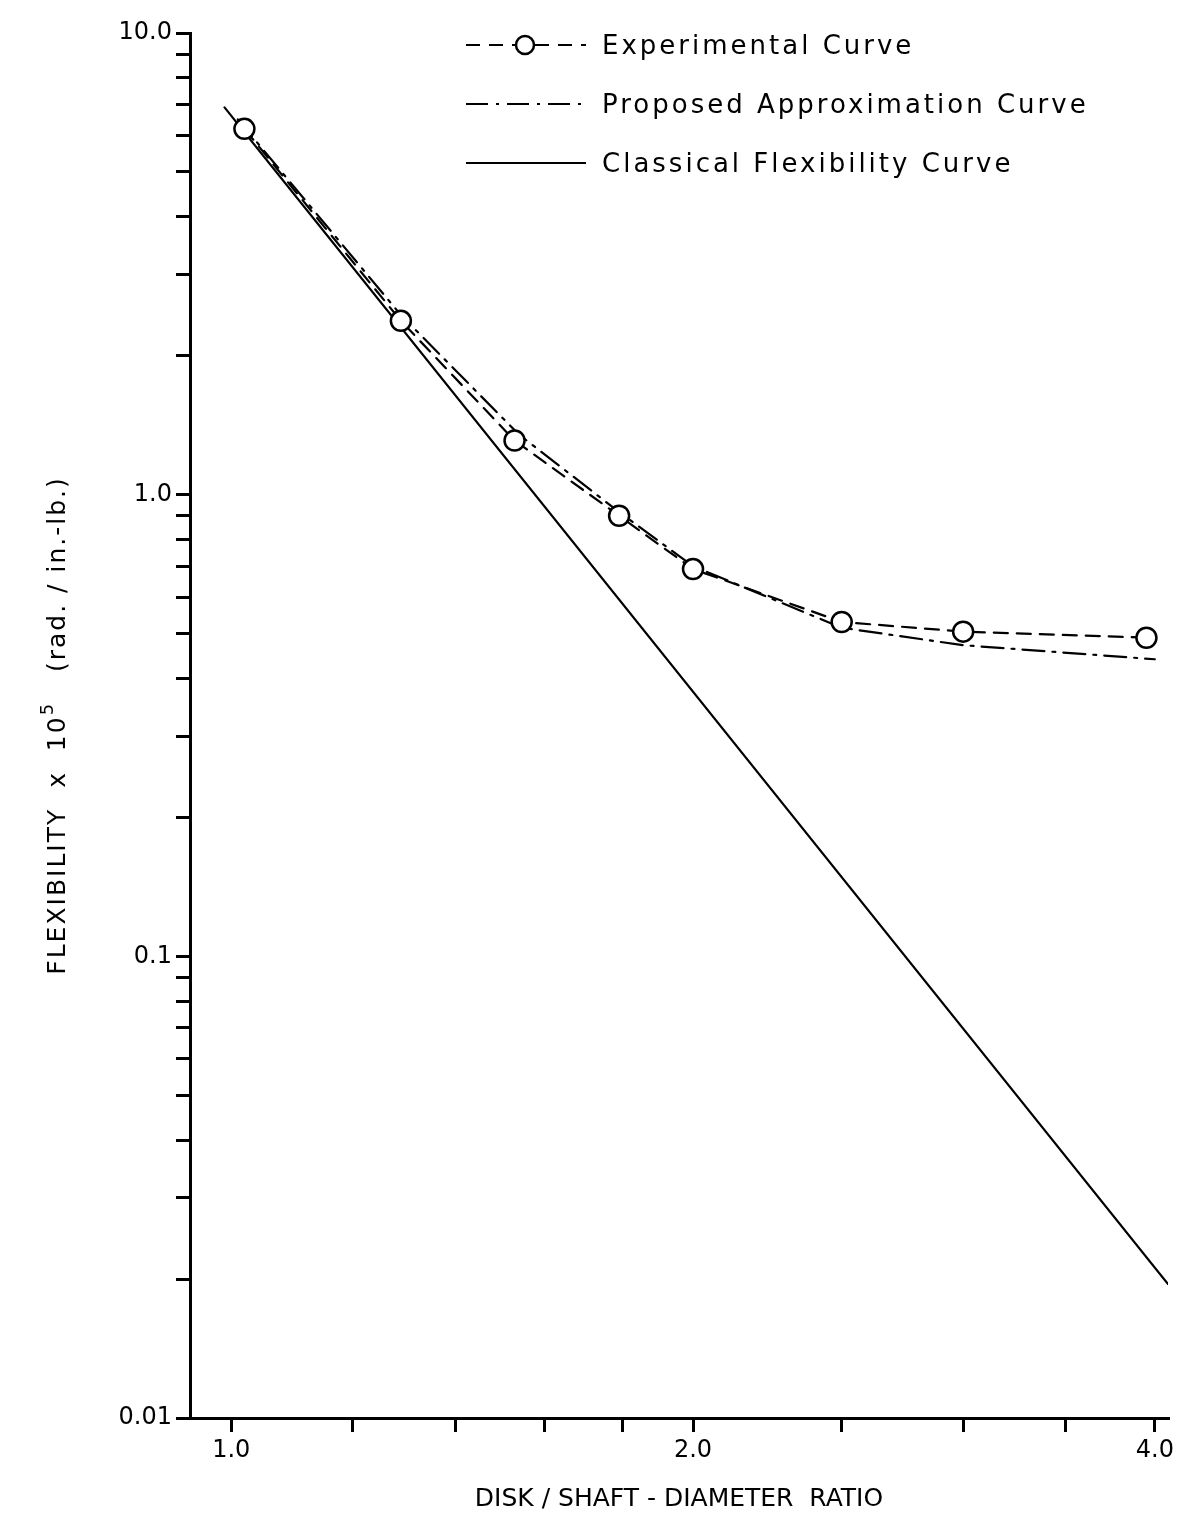  What do you see at coordinates (845, 103) in the screenshot?
I see `legend-label: Proposed Approximation Curve` at bounding box center [845, 103].